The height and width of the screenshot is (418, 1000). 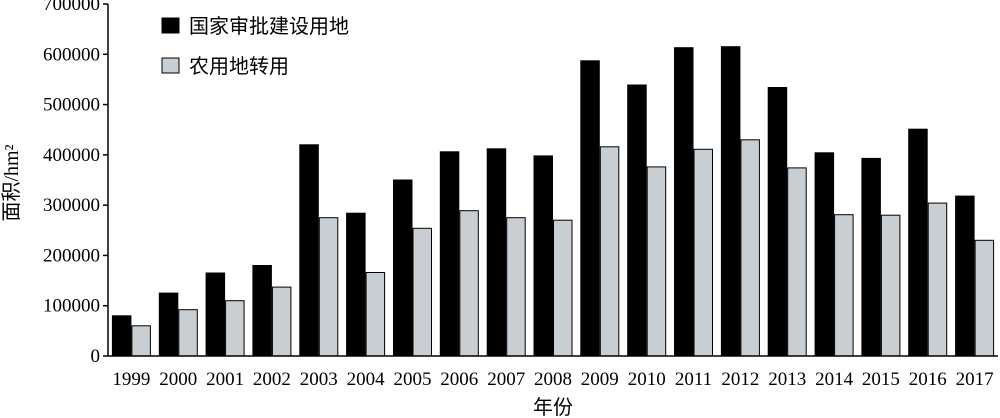 I want to click on bar-approved-construction-land-2012, so click(x=730, y=201).